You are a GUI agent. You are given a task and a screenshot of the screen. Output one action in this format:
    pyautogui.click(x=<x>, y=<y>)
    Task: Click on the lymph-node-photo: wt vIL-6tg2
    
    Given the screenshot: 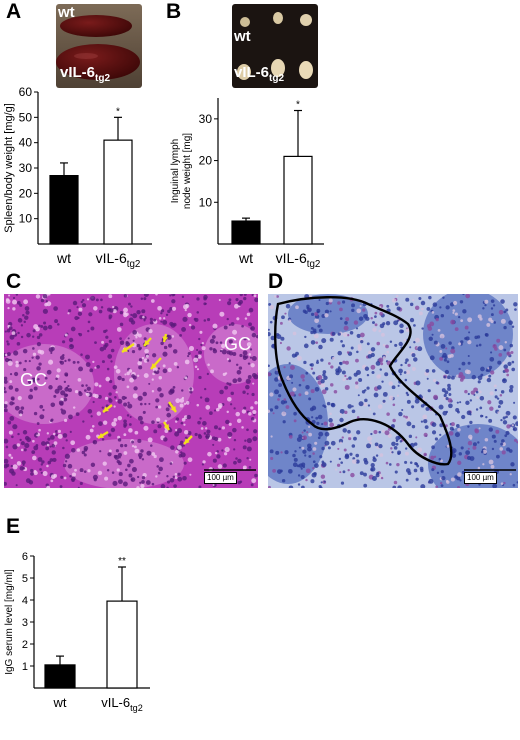 What is the action you would take?
    pyautogui.click(x=275, y=46)
    